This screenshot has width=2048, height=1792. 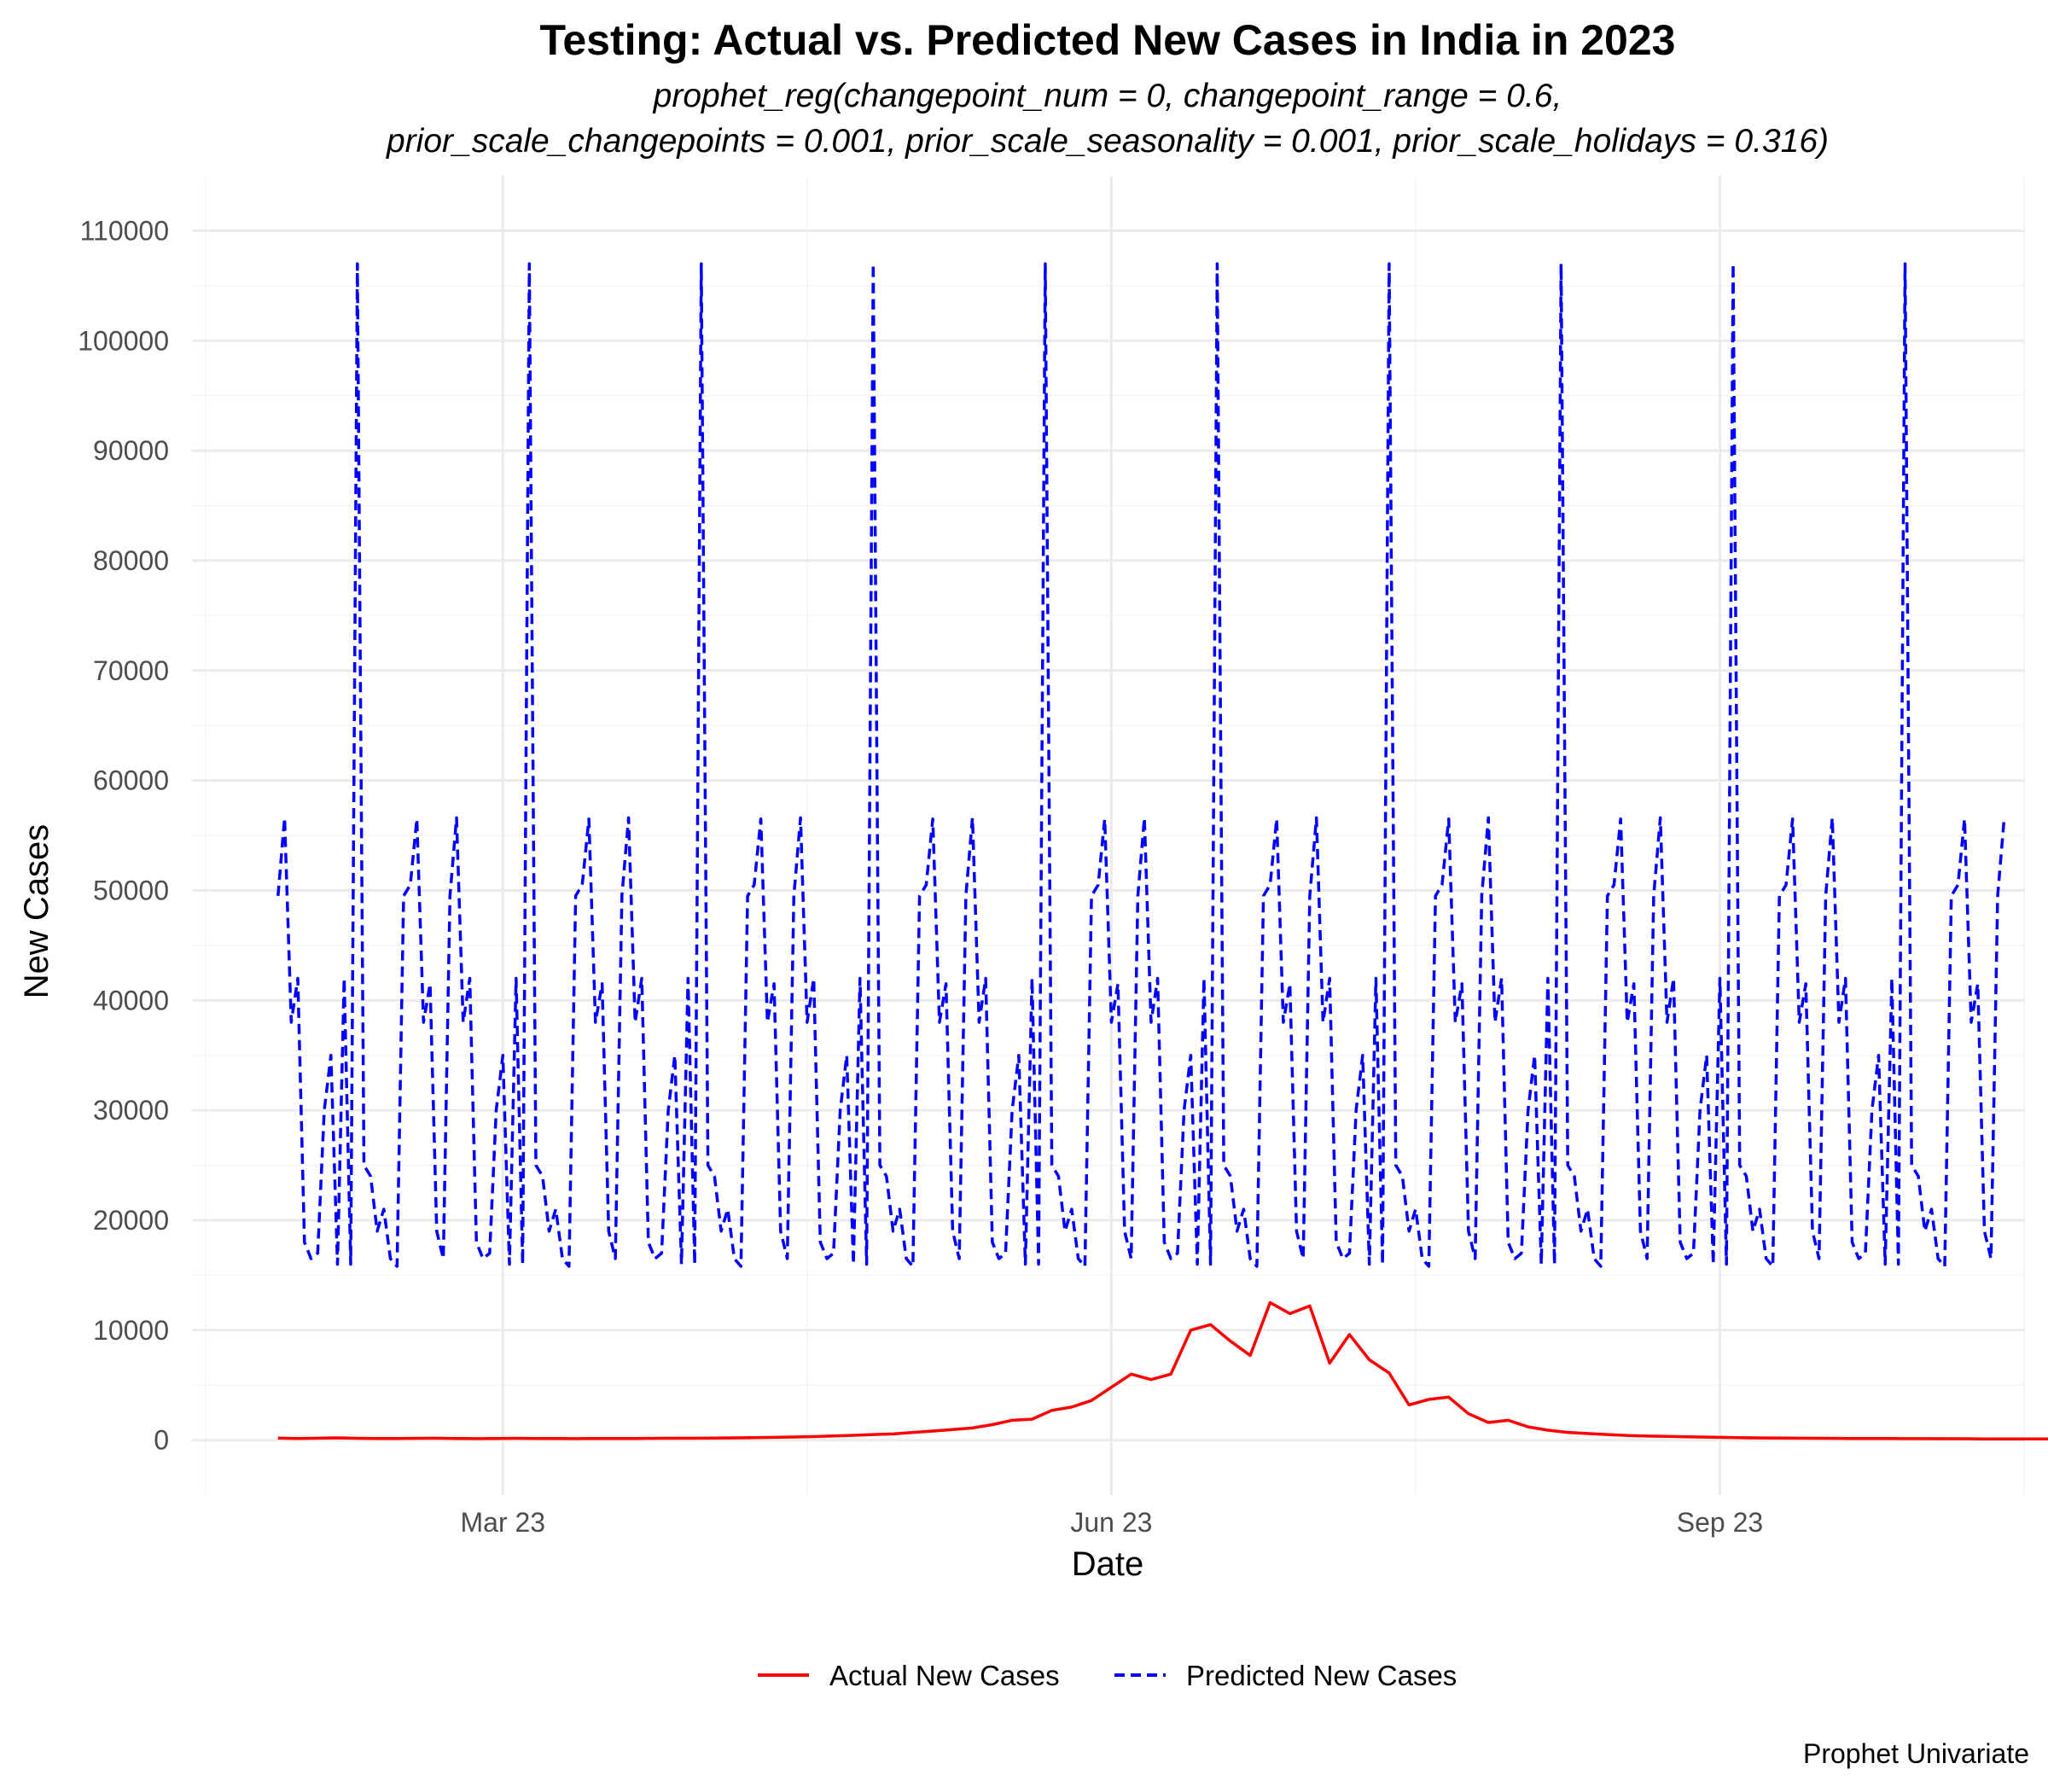 What do you see at coordinates (131, 780) in the screenshot?
I see `y-tick-label: 60000` at bounding box center [131, 780].